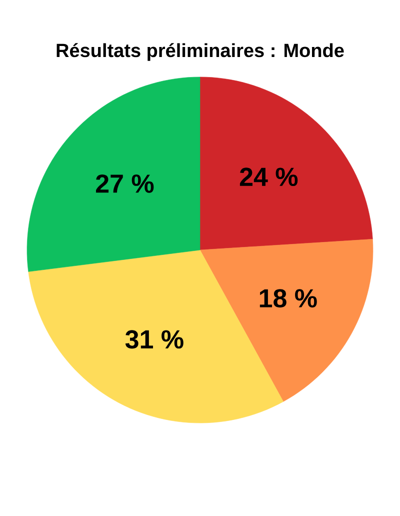 Image resolution: width=400 pixels, height=516 pixels. What do you see at coordinates (200, 52) in the screenshot?
I see `chart-title: Résultats préliminaires : Monde` at bounding box center [200, 52].